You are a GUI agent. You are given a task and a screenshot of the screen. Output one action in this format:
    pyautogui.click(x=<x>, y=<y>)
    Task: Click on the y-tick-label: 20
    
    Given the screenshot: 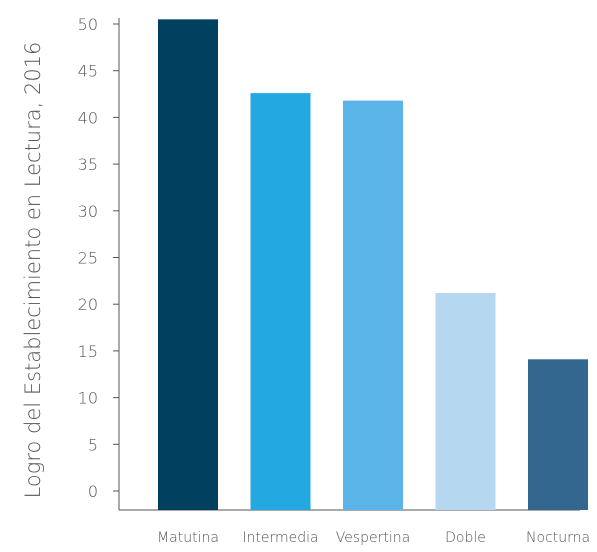 What is the action you would take?
    pyautogui.click(x=88, y=304)
    